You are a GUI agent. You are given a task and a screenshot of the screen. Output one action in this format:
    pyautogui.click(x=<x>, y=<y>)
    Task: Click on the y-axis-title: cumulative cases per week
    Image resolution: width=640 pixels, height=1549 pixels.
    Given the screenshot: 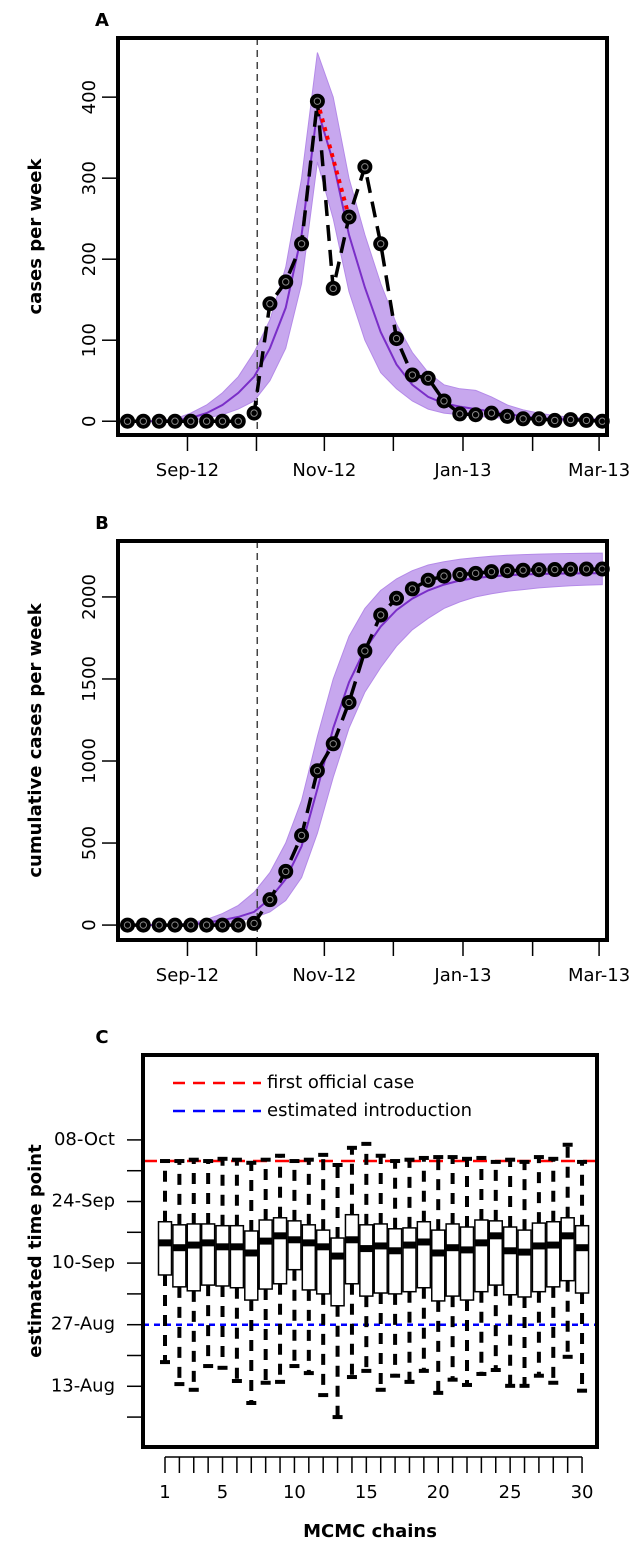 What is the action you would take?
    pyautogui.click(x=35, y=739)
    